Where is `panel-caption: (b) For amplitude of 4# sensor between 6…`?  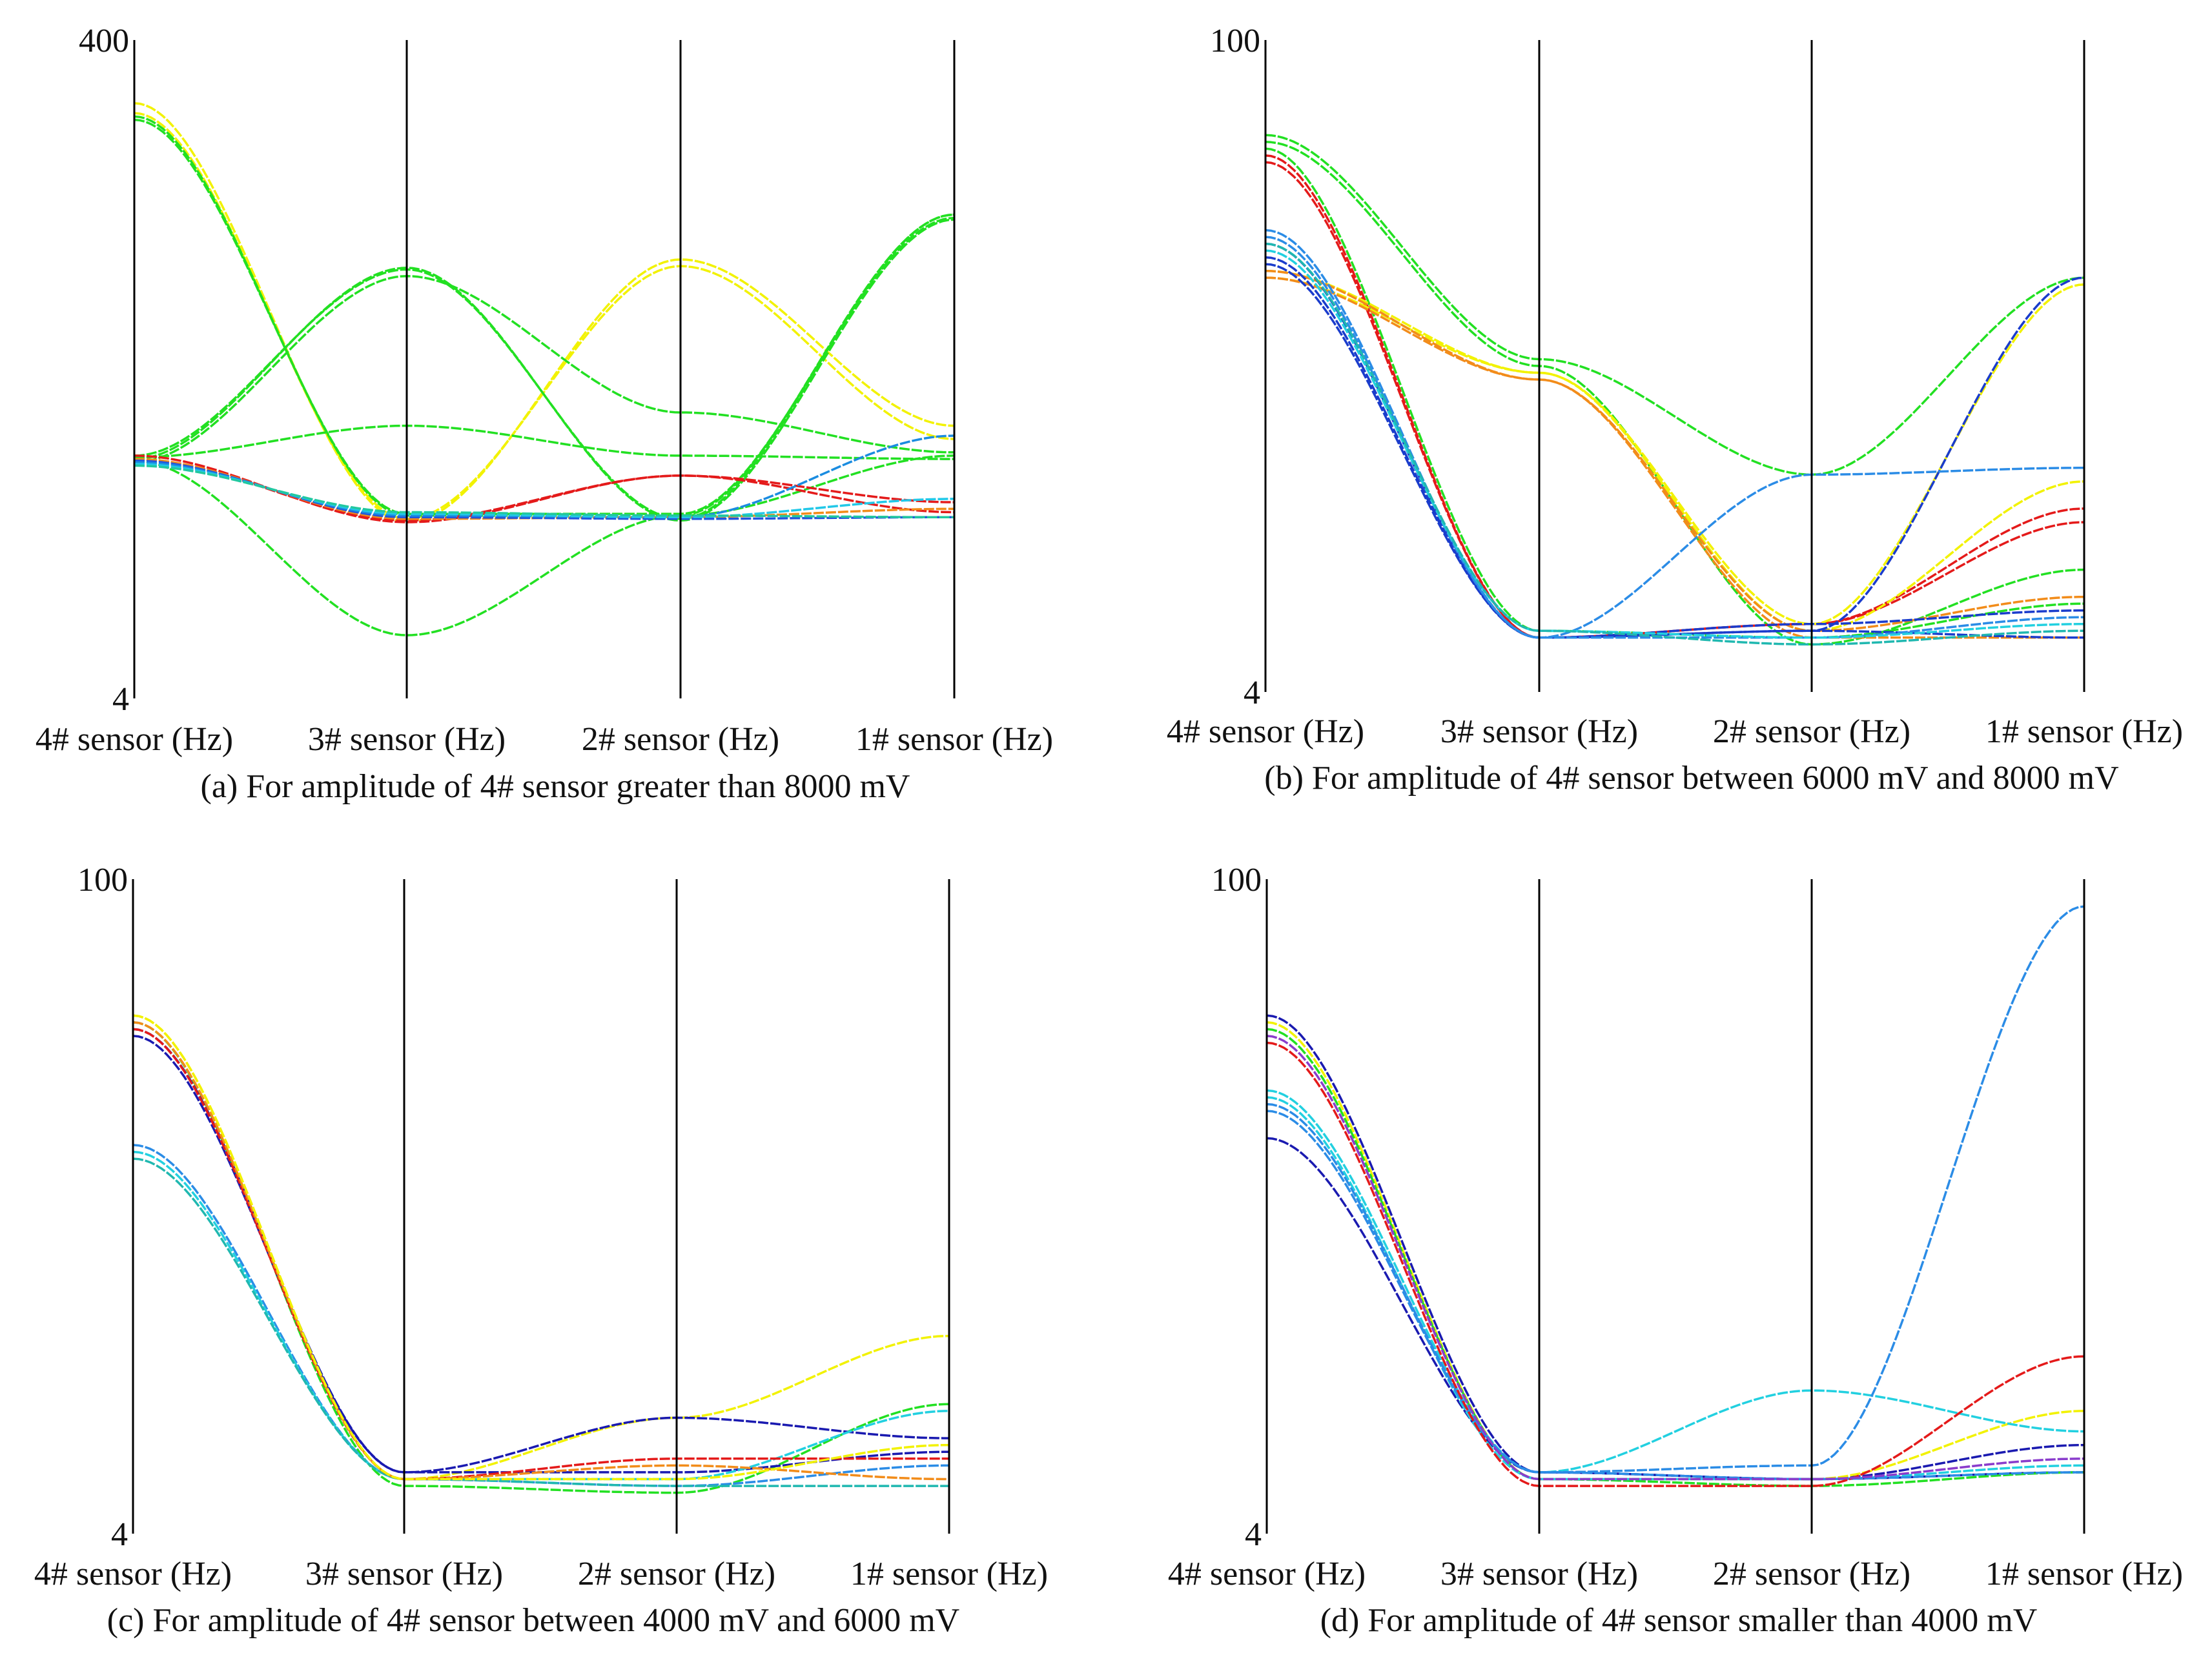 panel-caption: (b) For amplitude of 4# sensor between 6… is located at coordinates (1691, 778).